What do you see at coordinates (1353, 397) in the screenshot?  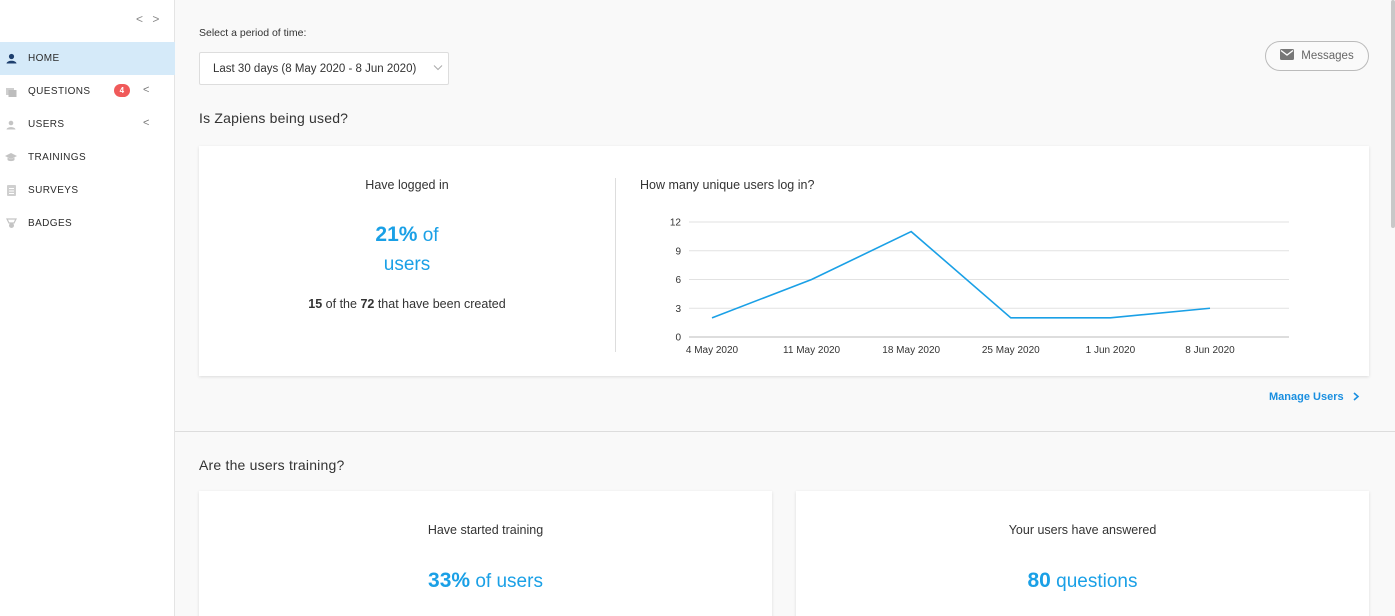 I see `chevron-right-icon` at bounding box center [1353, 397].